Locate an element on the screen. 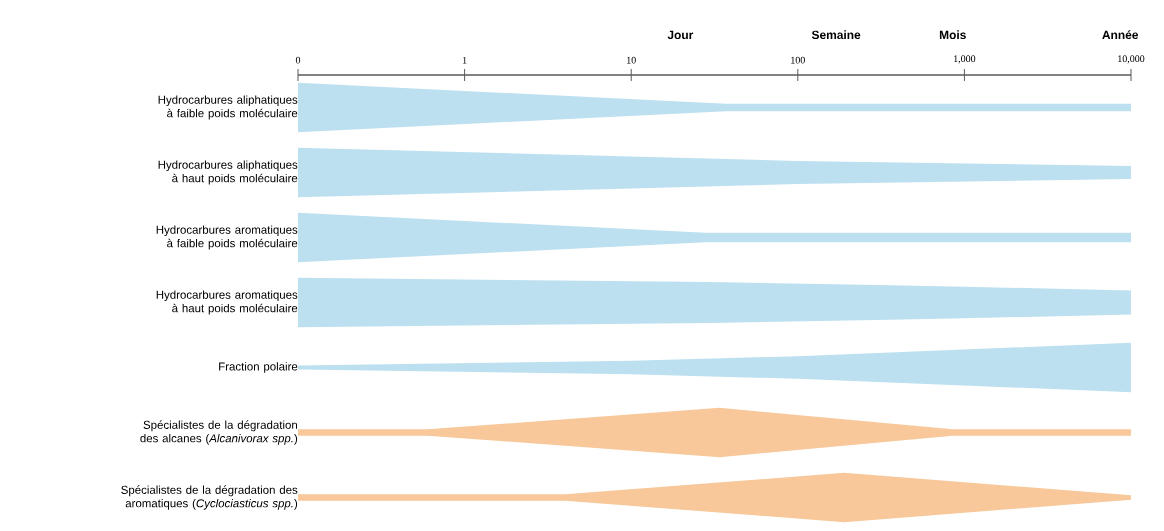 The image size is (1164, 531). series-label: Hydrocarbures aromatiques à haut poids moléculaire is located at coordinates (227, 302).